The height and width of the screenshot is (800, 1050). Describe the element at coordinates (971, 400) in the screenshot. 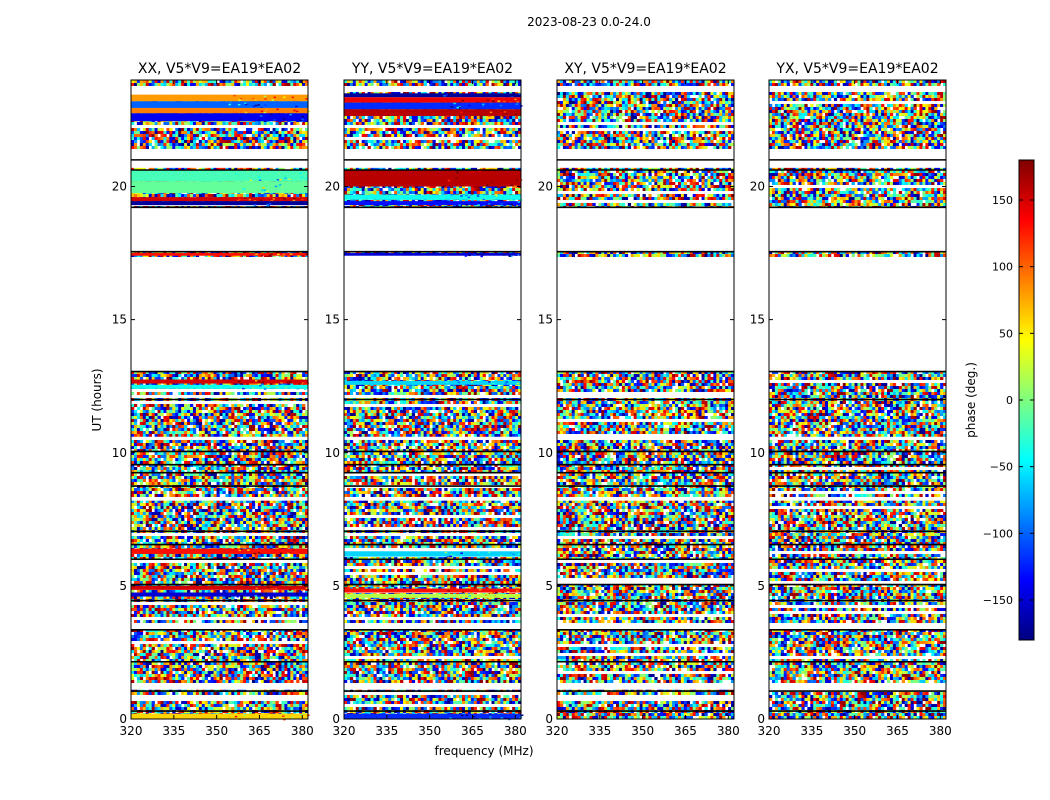

I see `colorbar-label: phase (deg.)` at that location.